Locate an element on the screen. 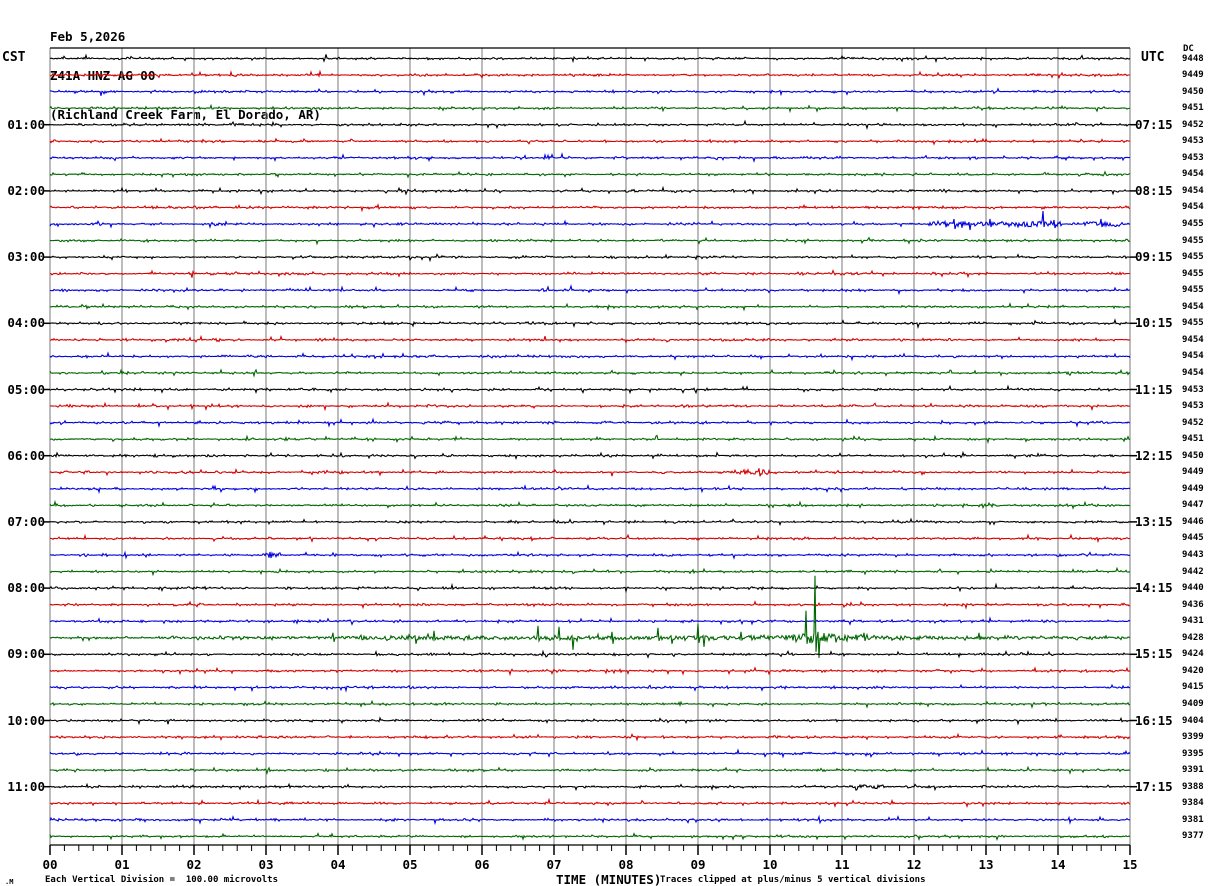  x-tick-label: 13 is located at coordinates (986, 864).